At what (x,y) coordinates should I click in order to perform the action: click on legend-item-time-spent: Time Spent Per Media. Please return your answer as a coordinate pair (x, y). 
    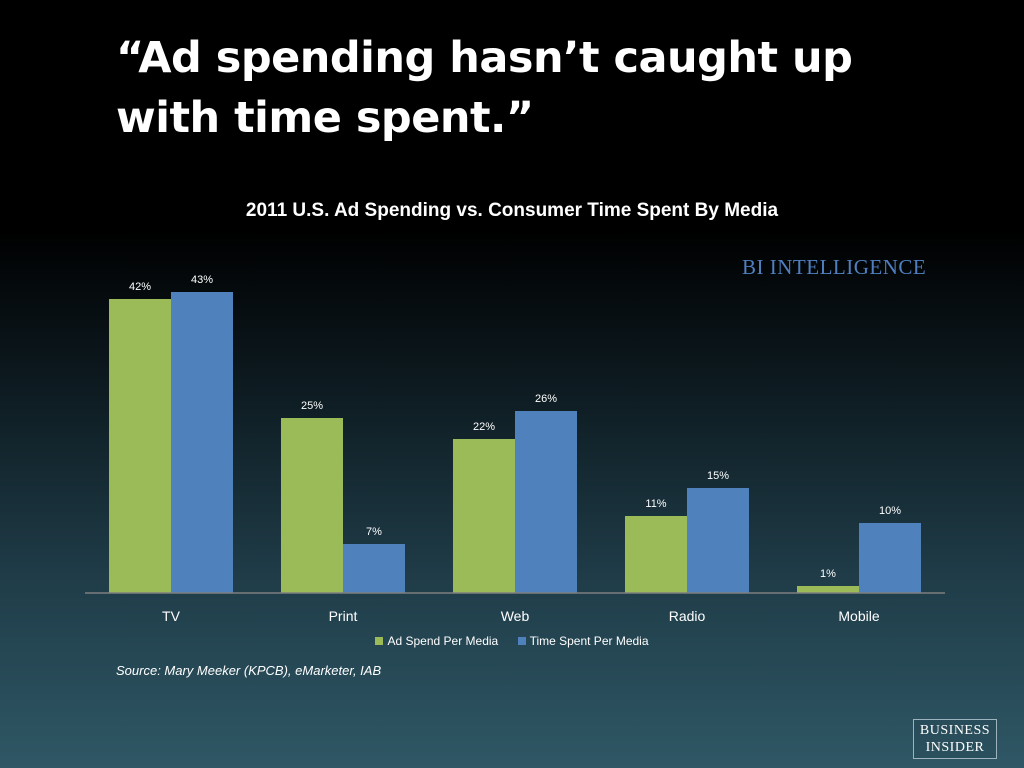
    Looking at the image, I should click on (583, 641).